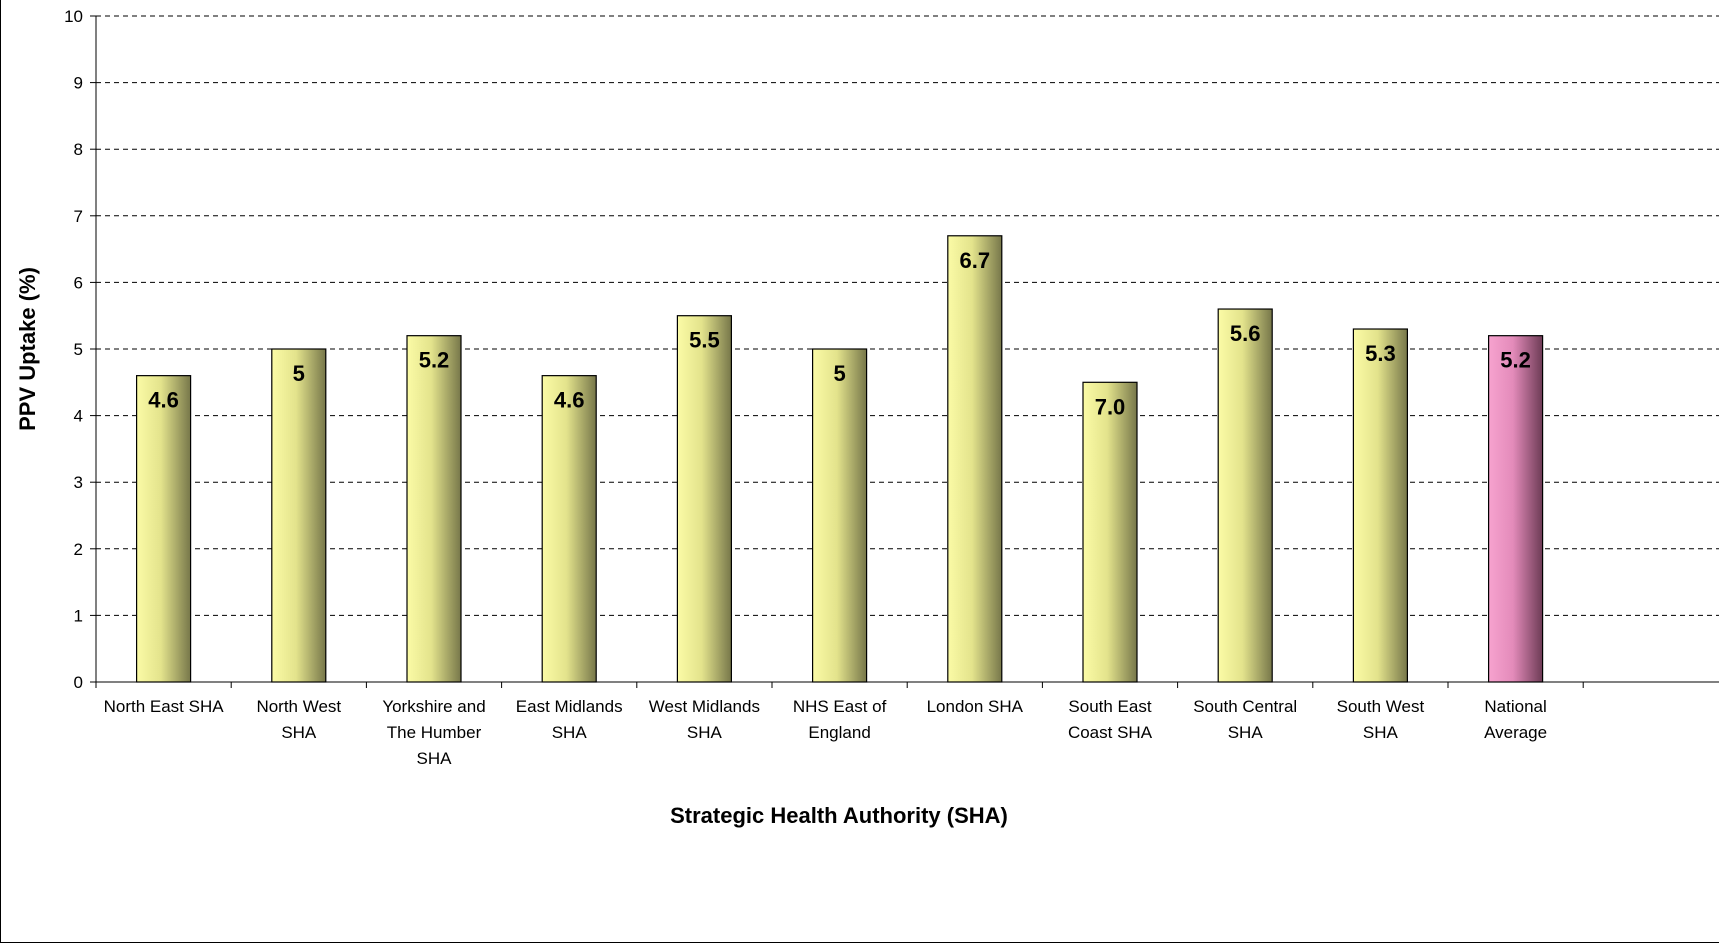 This screenshot has height=943, width=1719. Describe the element at coordinates (839, 334) in the screenshot. I see `data-labels: 4.6 5 5.2 4.6 5.5 5 6.7 7.0 5.6 5.3 5.2` at that location.